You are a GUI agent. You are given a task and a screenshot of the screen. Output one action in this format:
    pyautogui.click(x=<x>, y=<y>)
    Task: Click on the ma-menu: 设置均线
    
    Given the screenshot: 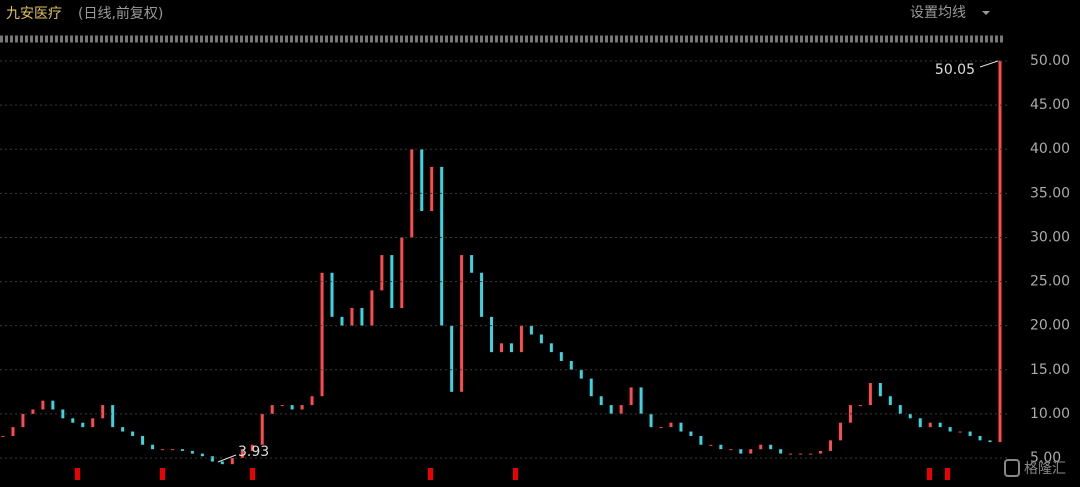 What is the action you would take?
    pyautogui.click(x=938, y=13)
    